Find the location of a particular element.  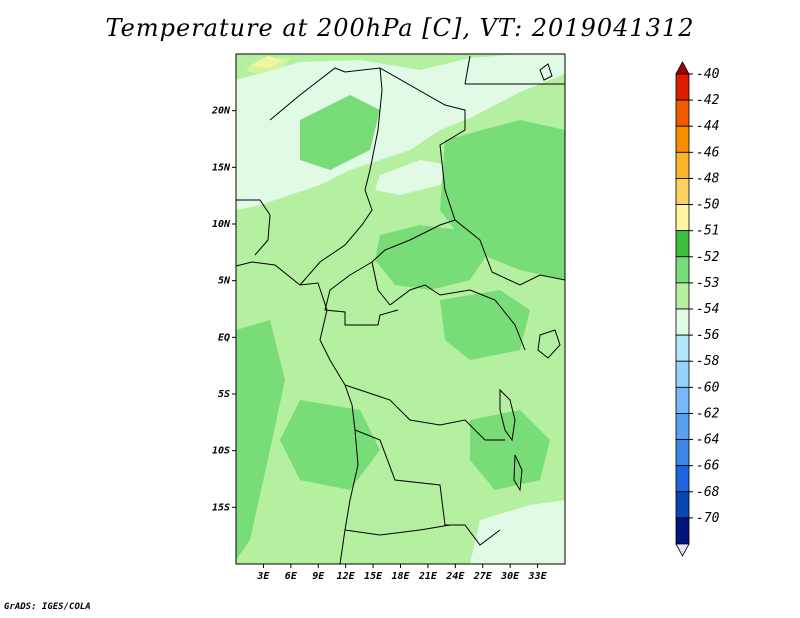

lon-tick-label: 9E is located at coordinates (318, 576).